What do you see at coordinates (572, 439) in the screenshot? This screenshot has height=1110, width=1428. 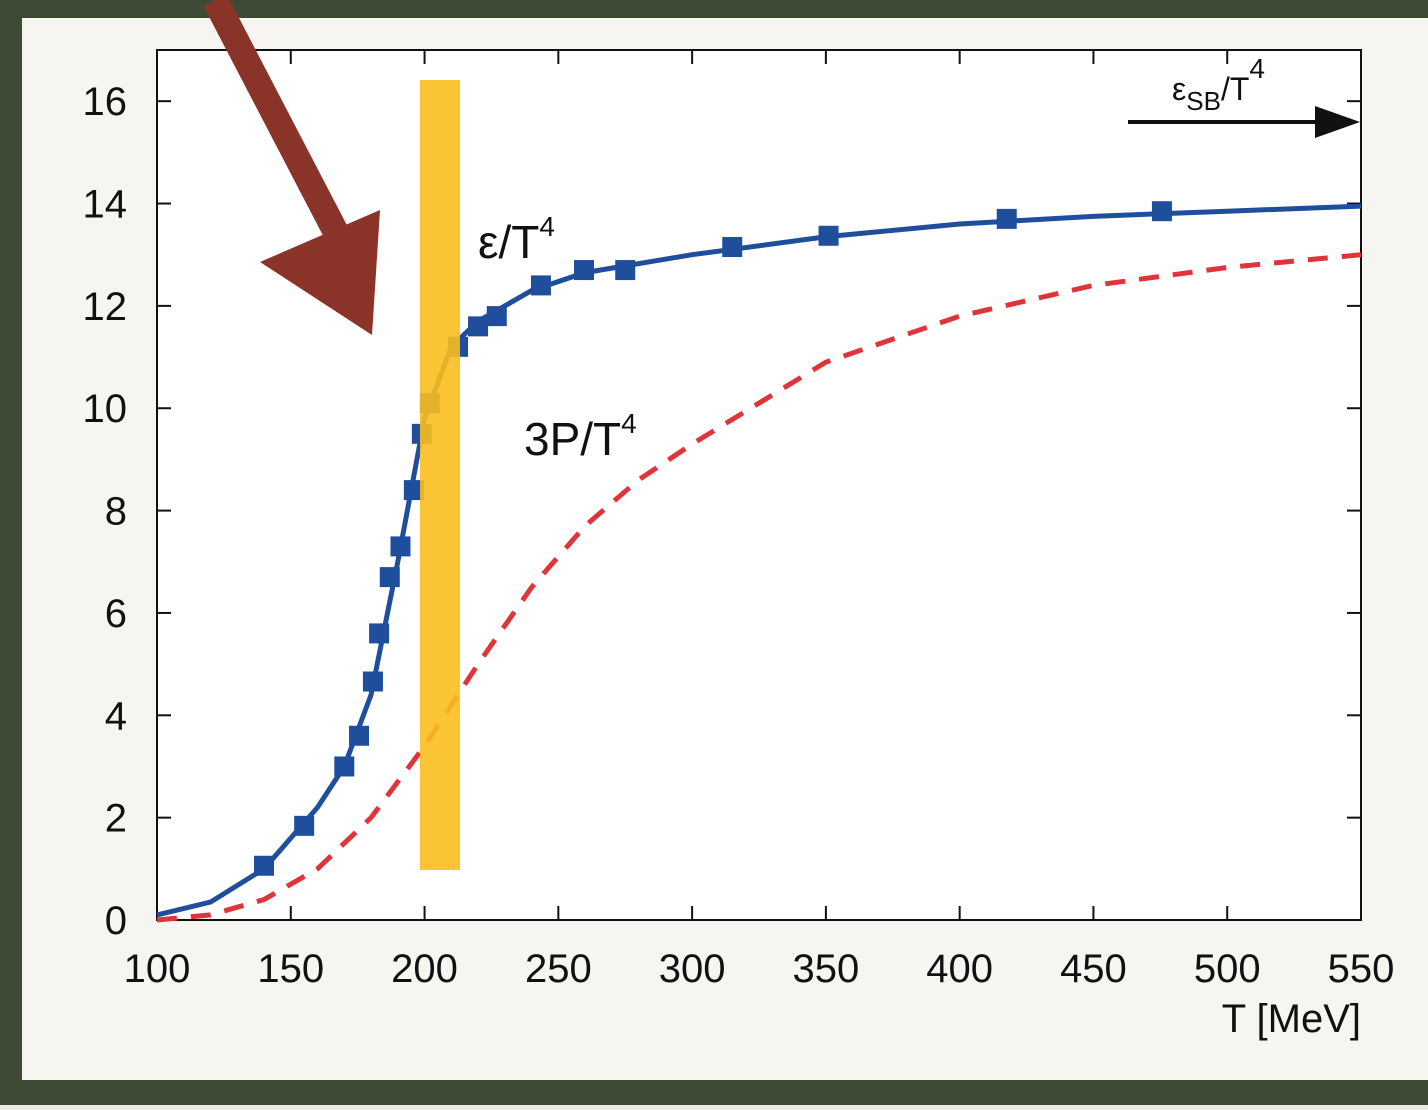 I see `annotation-text: 3P/T` at bounding box center [572, 439].